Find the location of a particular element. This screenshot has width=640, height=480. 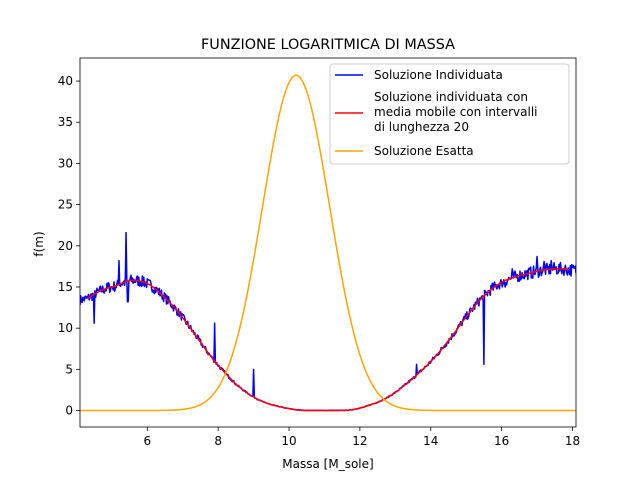

x-tick-label: 14 is located at coordinates (430, 441).